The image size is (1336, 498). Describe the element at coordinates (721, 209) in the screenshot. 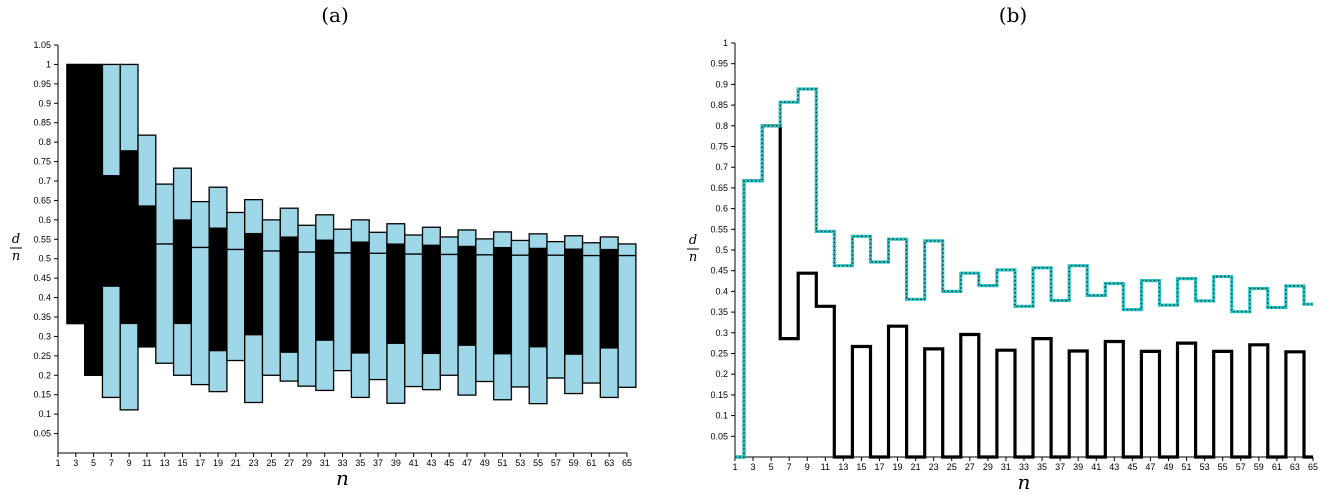

I see `b-ytick-label: 0.6` at that location.